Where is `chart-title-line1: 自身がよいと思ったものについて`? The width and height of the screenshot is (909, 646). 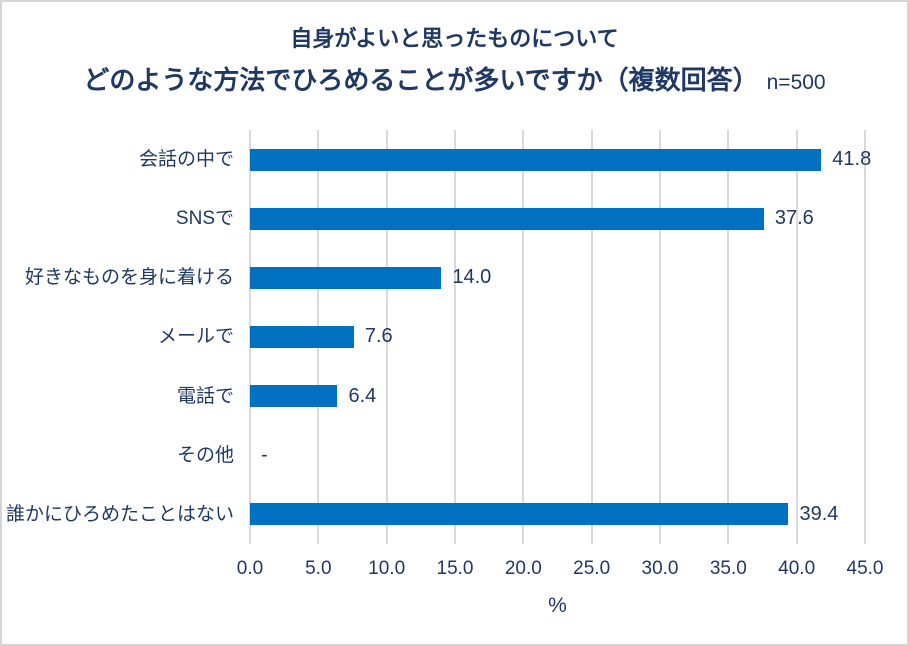
chart-title-line1: 自身がよいと思ったものについて is located at coordinates (454, 38).